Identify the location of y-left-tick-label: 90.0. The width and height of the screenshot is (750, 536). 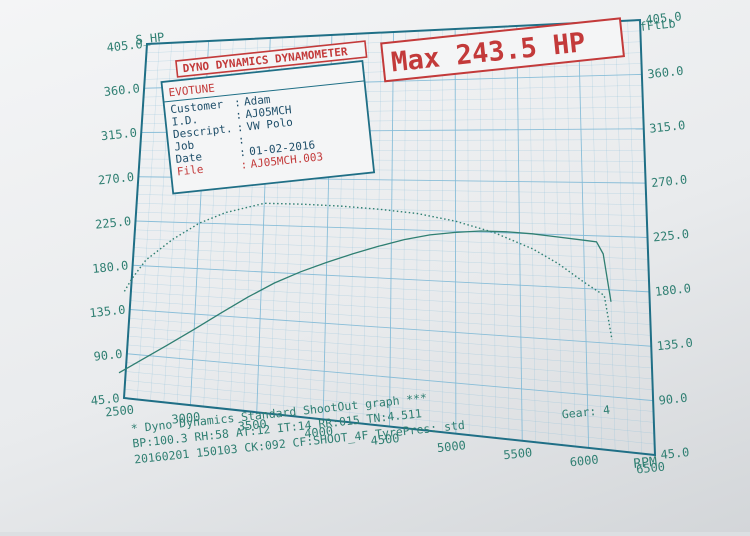
(108, 355).